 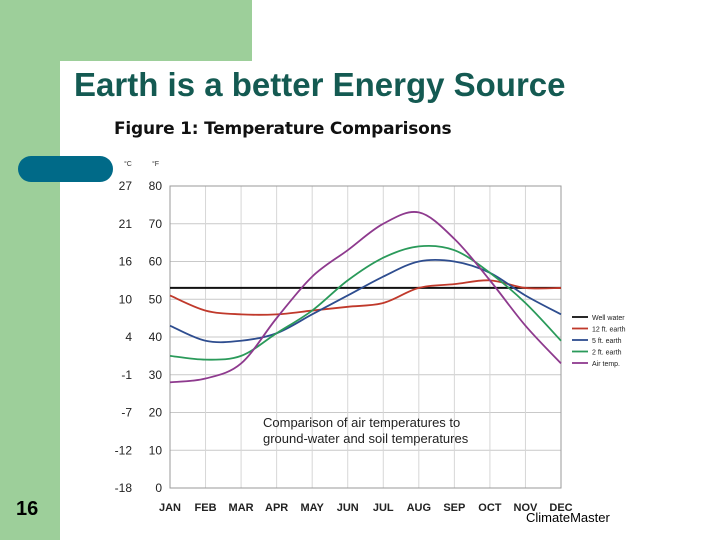 I want to click on y-tick-label-c: 21, so click(x=126, y=224).